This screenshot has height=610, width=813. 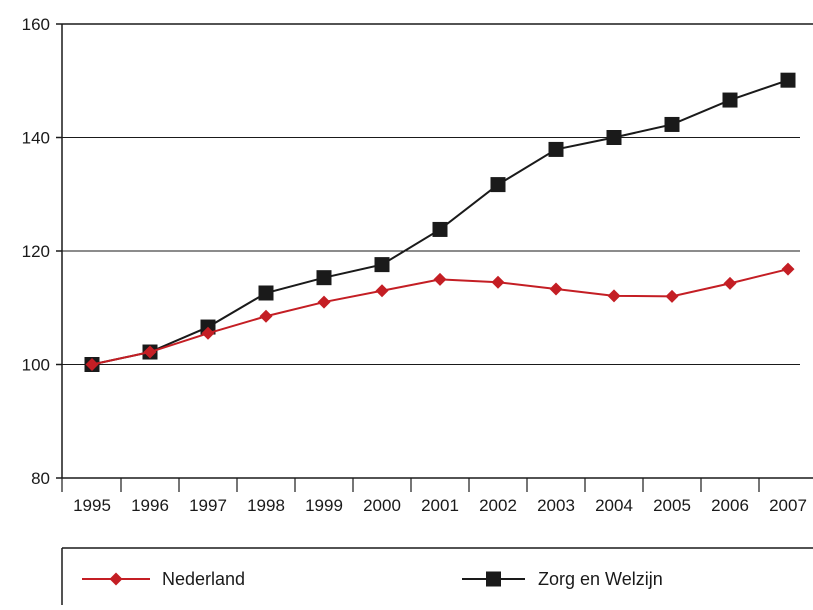 What do you see at coordinates (614, 505) in the screenshot?
I see `x-tick-label: 2004` at bounding box center [614, 505].